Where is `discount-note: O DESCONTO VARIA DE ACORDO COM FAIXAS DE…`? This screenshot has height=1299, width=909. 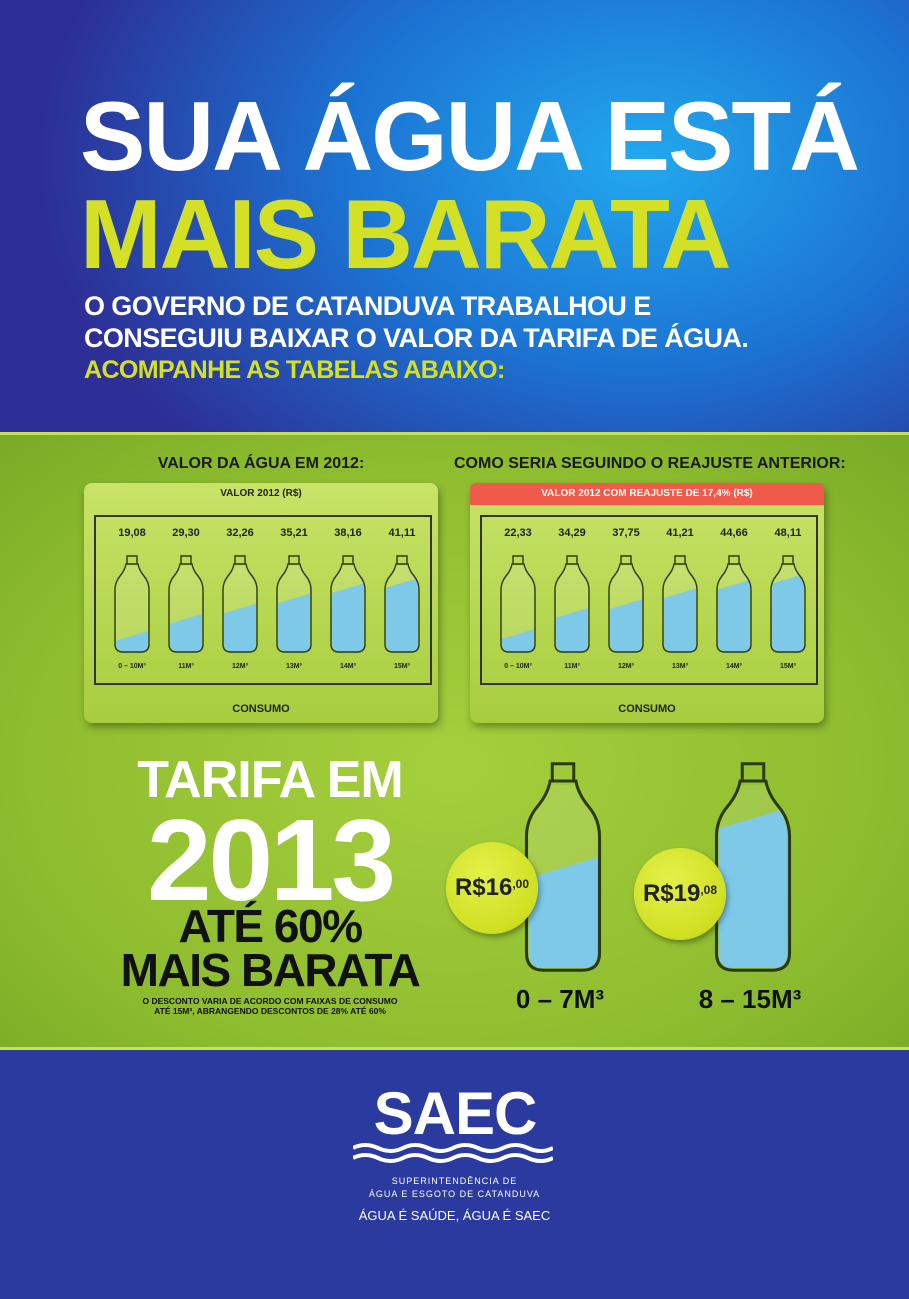
discount-note: O DESCONTO VARIA DE ACORDO COM FAIXAS DE… is located at coordinates (270, 1006).